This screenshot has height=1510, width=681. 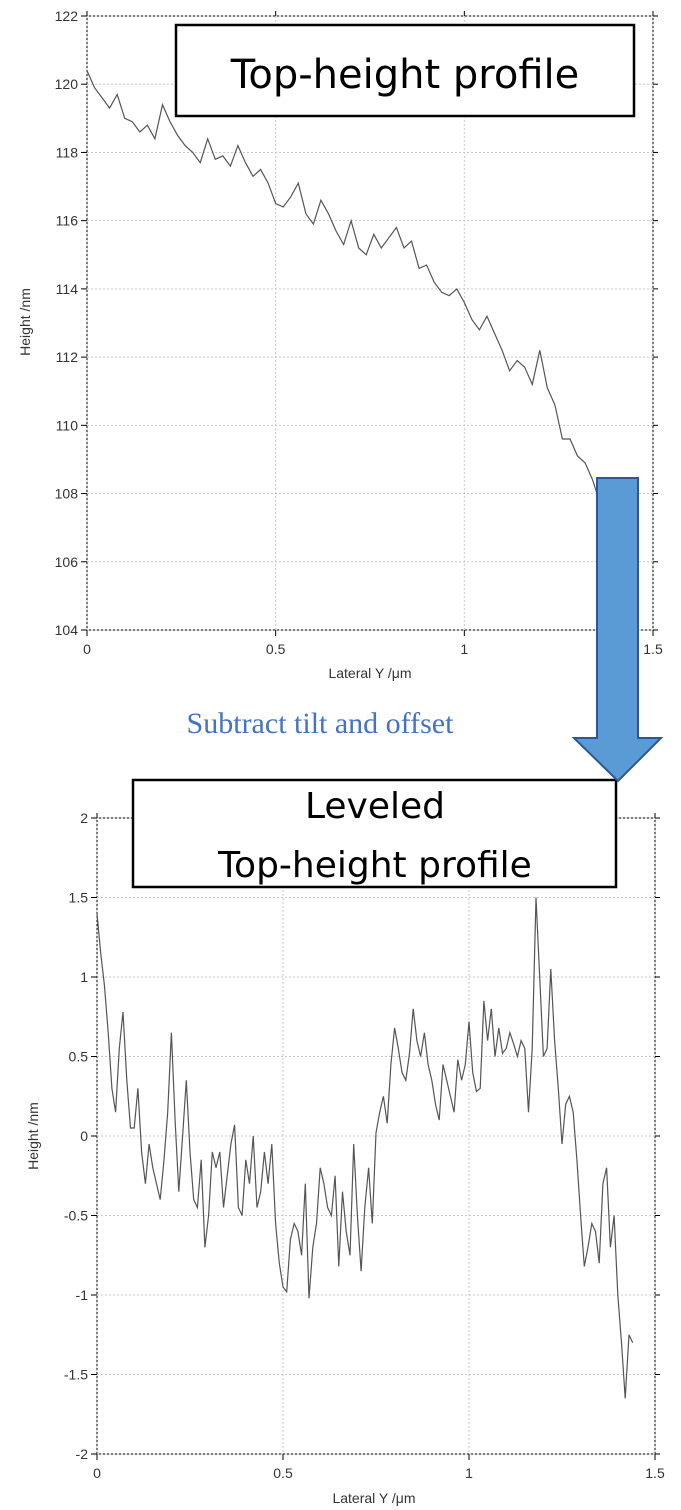 I want to click on title-box-line-2: Top-height profile, so click(x=374, y=865).